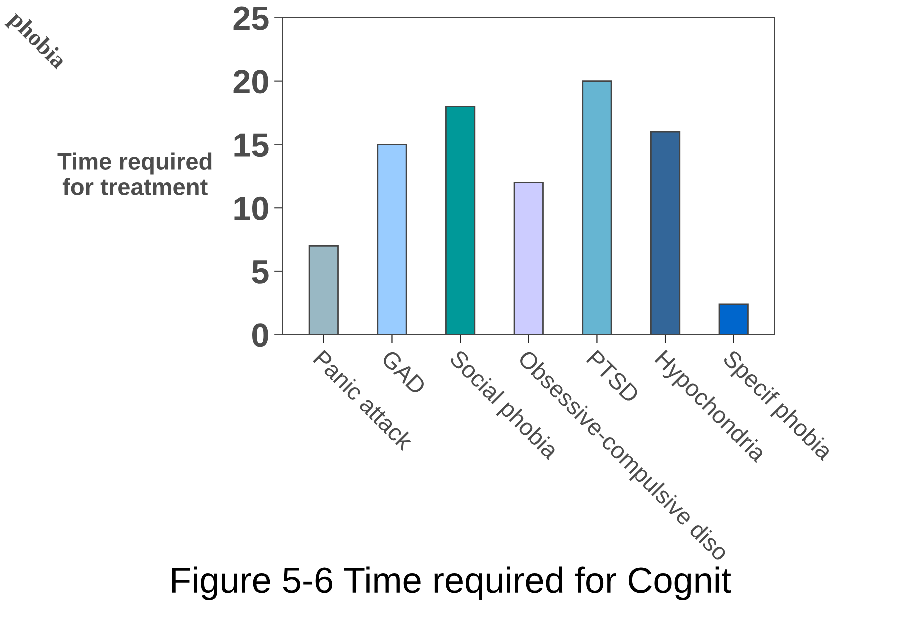 This screenshot has height=619, width=901. What do you see at coordinates (251, 82) in the screenshot?
I see `y-tick-label: 20` at bounding box center [251, 82].